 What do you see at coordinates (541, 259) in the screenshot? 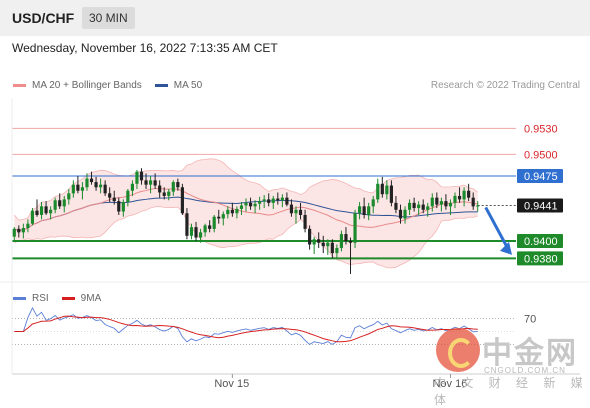
I see `level-label-0.9380: 0.9380` at bounding box center [541, 259].